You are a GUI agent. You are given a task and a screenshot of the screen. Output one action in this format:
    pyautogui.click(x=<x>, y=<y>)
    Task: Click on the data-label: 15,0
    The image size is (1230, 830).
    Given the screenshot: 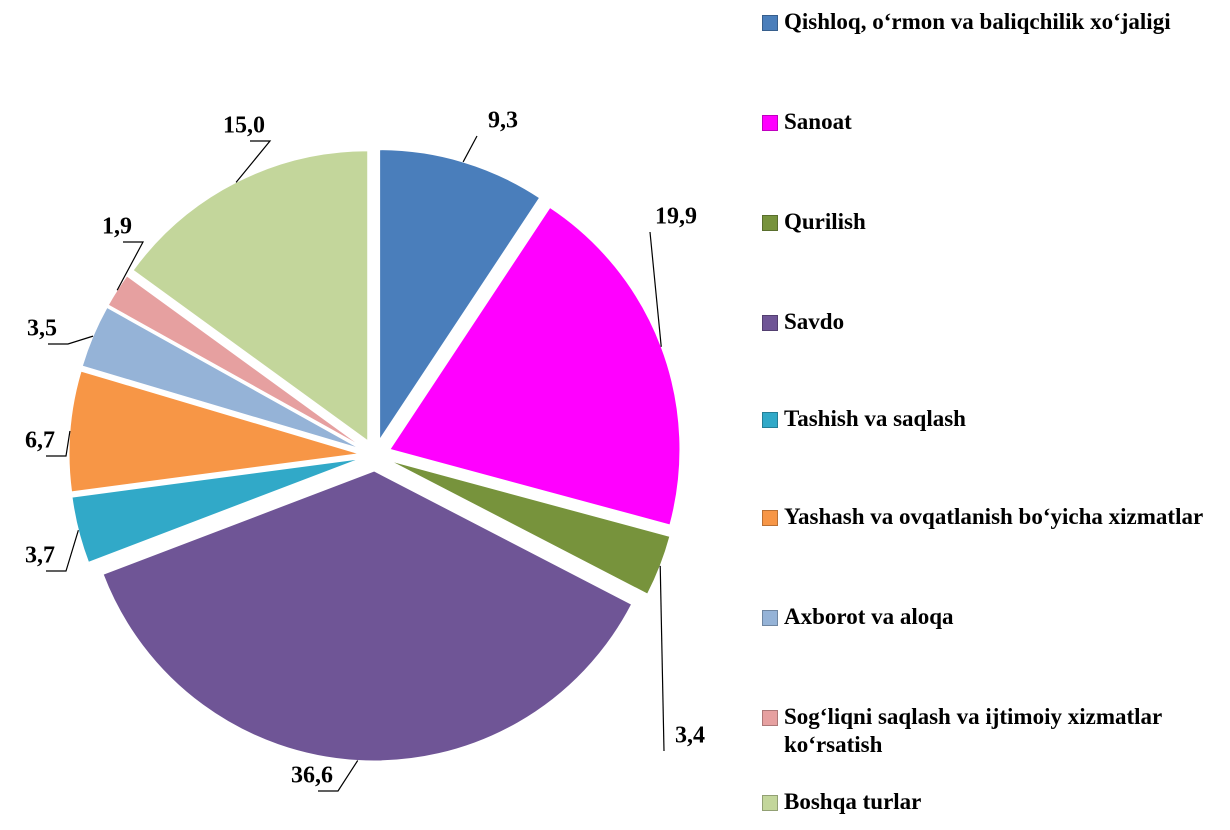 What is the action you would take?
    pyautogui.click(x=244, y=126)
    